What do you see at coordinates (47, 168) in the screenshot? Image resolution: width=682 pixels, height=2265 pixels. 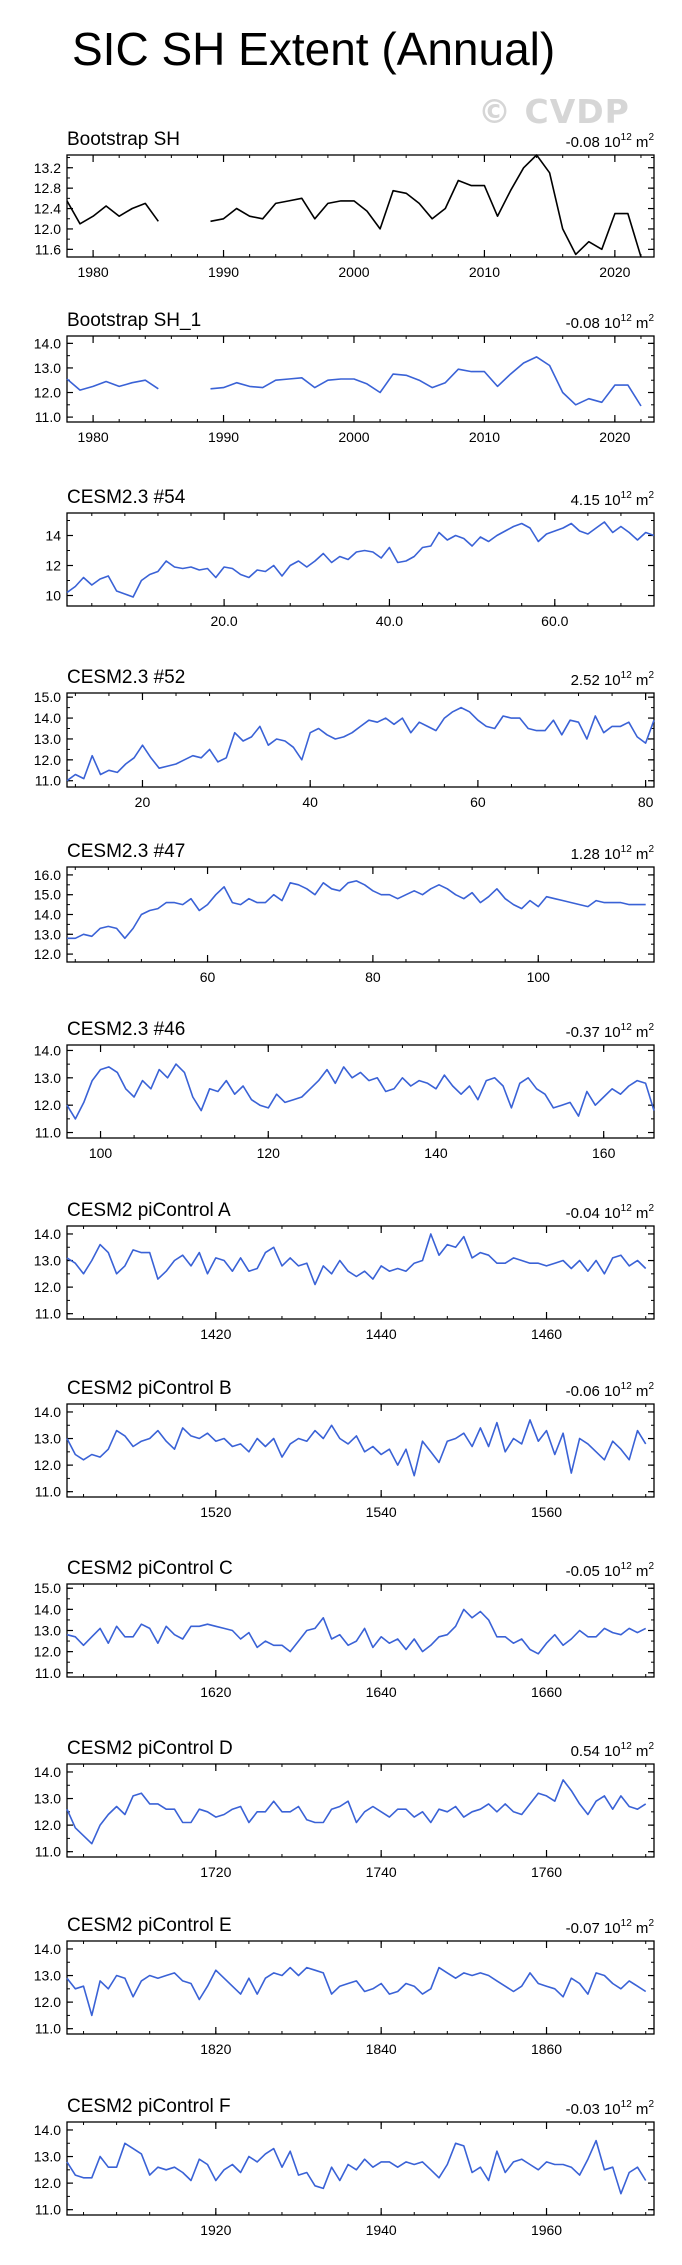 I see `y-tick-label: 13.2` at bounding box center [47, 168].